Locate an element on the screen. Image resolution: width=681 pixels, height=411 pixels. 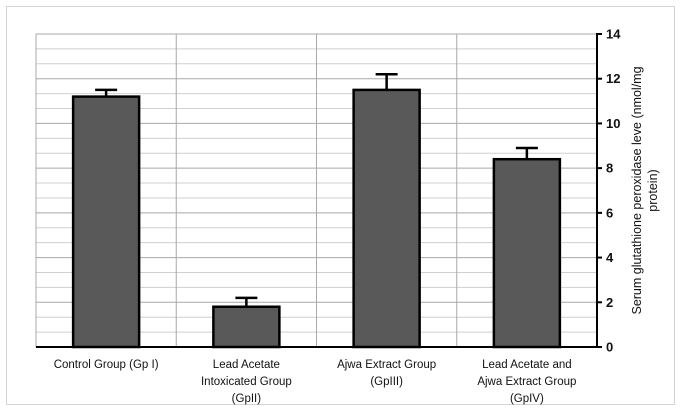
y-tick-label: 10 is located at coordinates (613, 123).